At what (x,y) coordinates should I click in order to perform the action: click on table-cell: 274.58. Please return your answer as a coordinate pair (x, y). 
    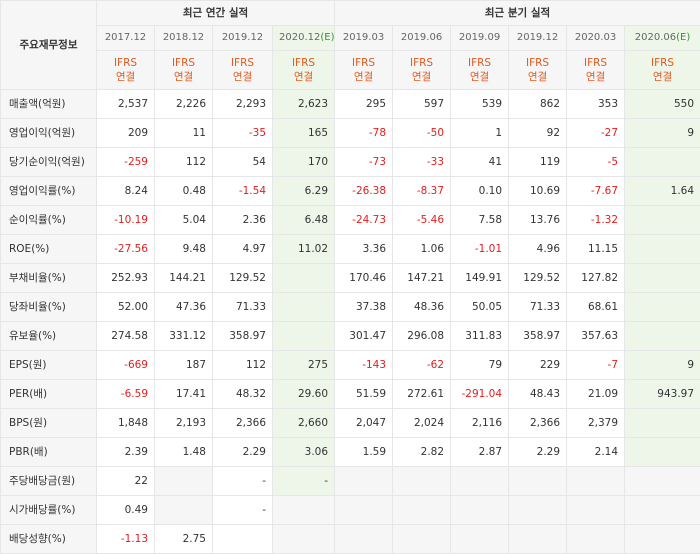
    Looking at the image, I should click on (126, 336).